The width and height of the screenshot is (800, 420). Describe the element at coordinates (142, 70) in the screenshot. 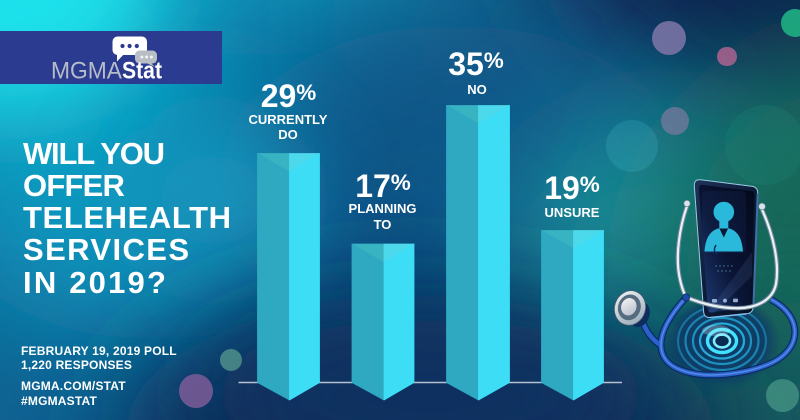

I see `svg-text: Stat` at that location.